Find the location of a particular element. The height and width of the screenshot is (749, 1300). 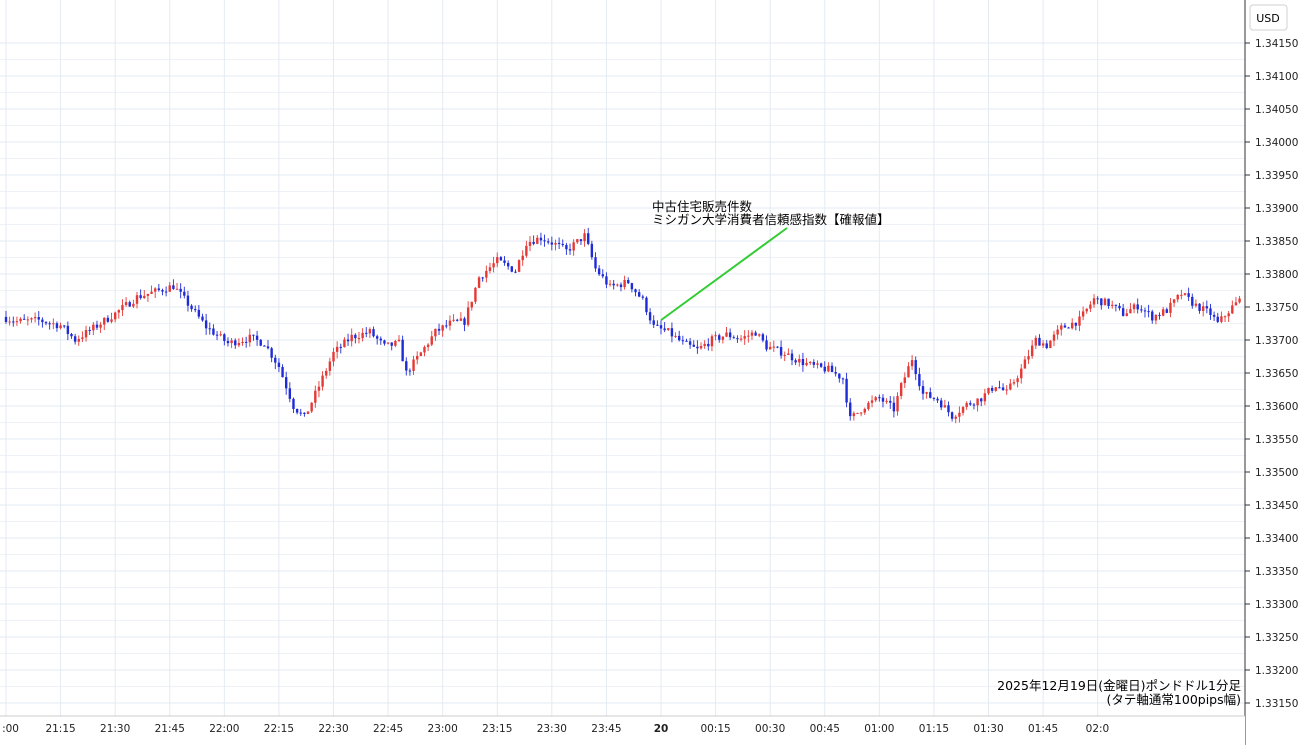

currency-button is located at coordinates (1268, 17).